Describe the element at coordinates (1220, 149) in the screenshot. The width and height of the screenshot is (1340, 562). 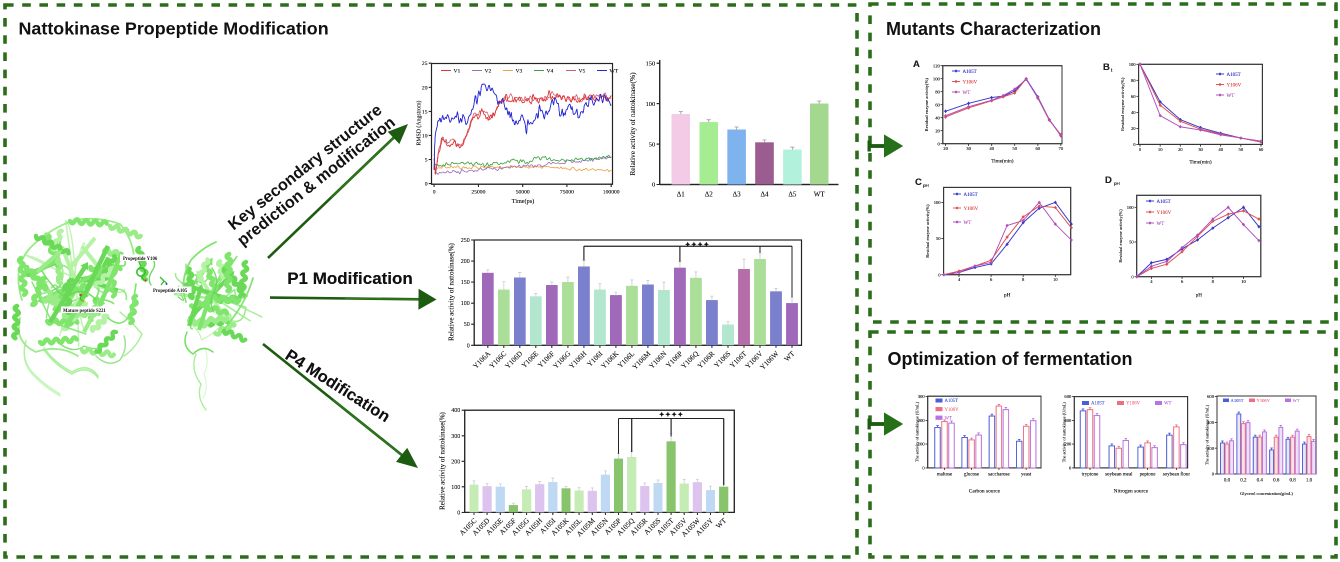
I see `svg-text: 40` at that location.